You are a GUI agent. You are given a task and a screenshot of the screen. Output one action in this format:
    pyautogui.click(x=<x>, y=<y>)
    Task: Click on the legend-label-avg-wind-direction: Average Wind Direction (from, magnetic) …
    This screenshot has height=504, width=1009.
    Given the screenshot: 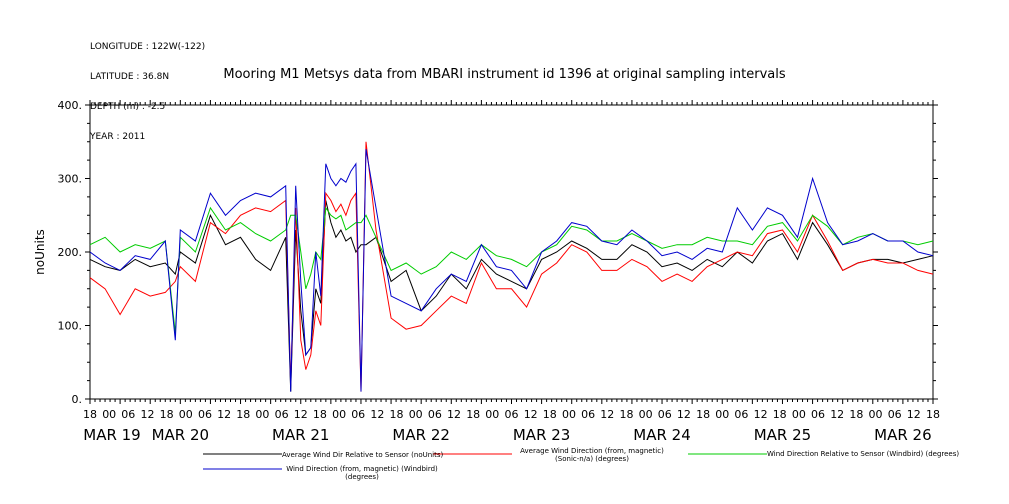 What is the action you would take?
    pyautogui.click(x=592, y=455)
    